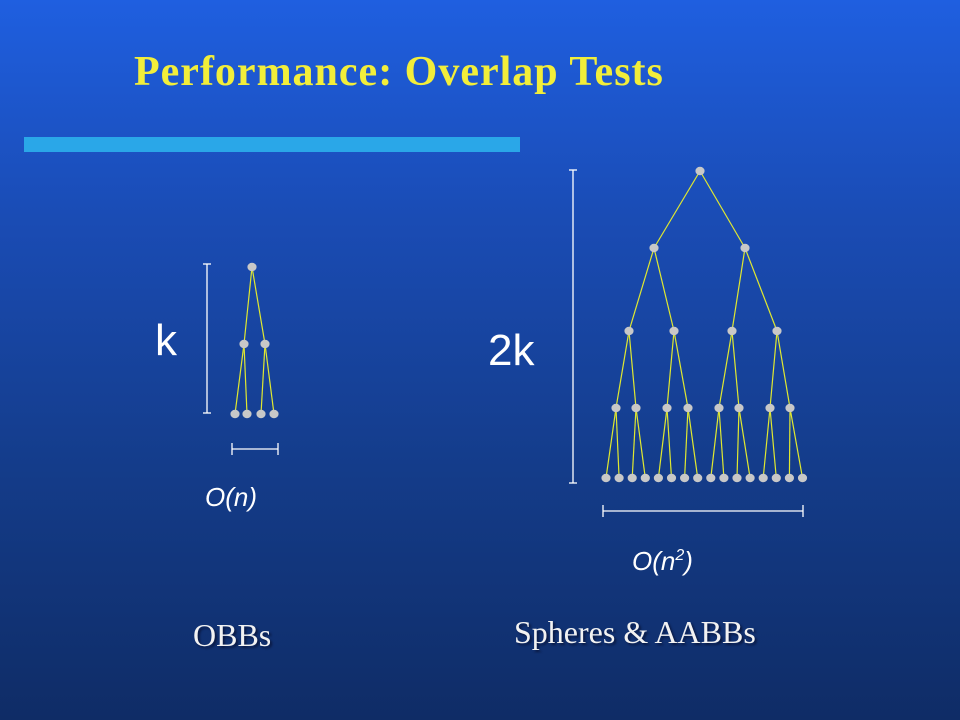  Describe the element at coordinates (573, 326) in the screenshot. I see `sphere-height-bracket` at that location.